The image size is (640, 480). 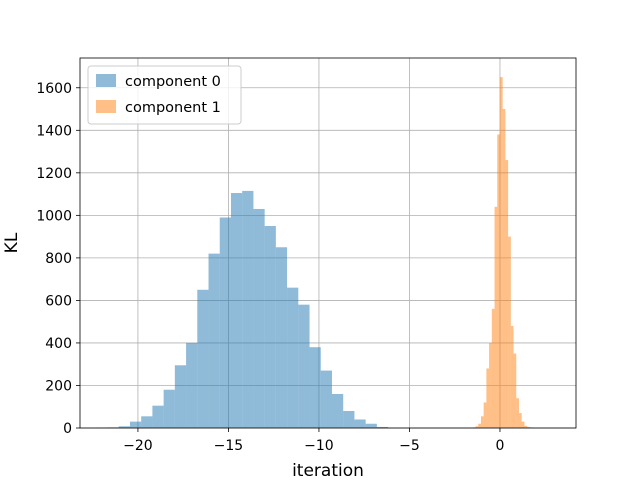 I want to click on x-tick-label: −15, so click(x=229, y=446).